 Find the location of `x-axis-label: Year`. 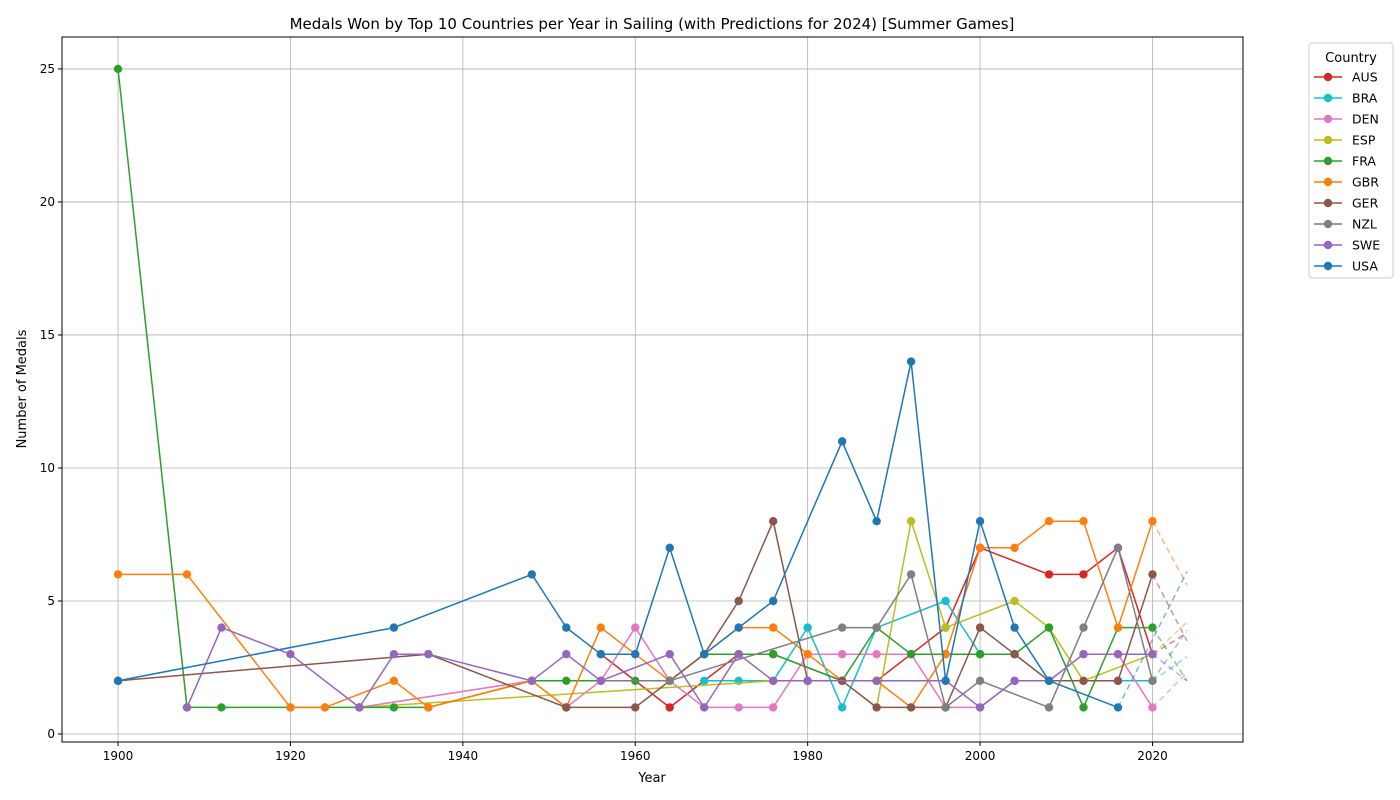

x-axis-label: Year is located at coordinates (651, 778).